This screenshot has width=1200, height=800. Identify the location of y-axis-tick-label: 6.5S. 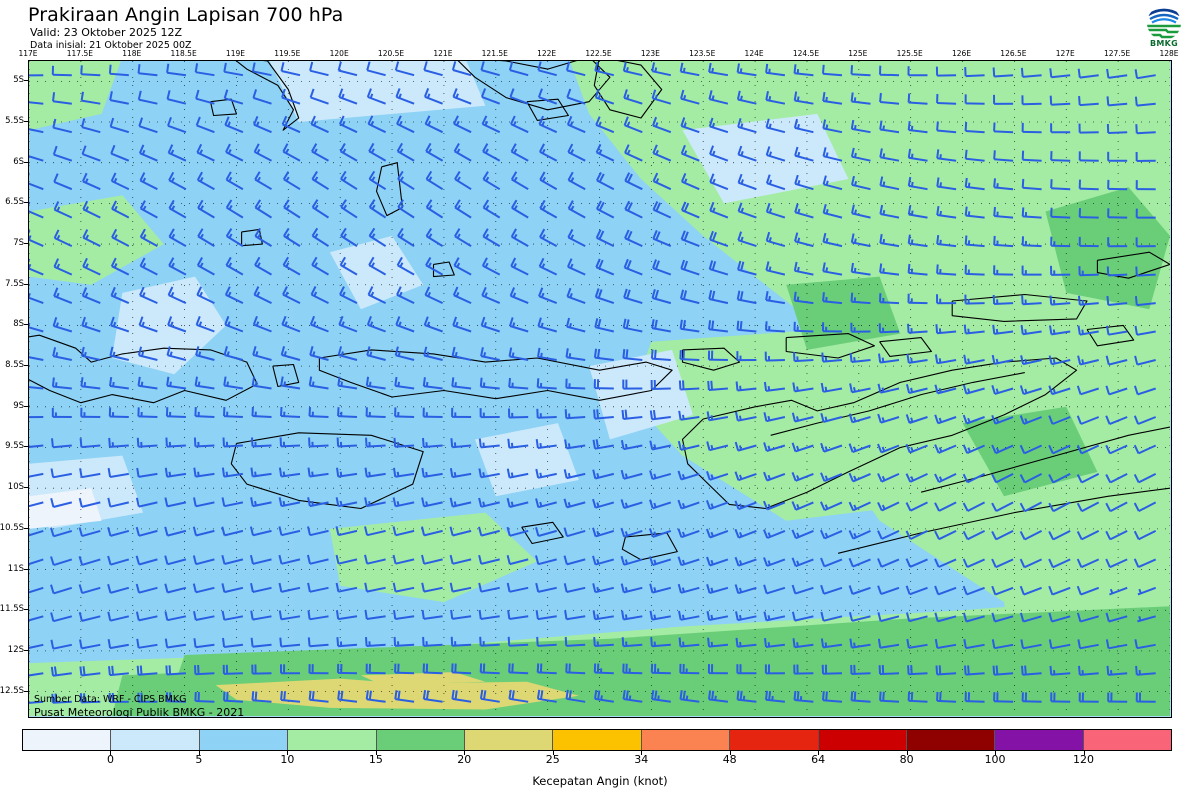
(14, 202).